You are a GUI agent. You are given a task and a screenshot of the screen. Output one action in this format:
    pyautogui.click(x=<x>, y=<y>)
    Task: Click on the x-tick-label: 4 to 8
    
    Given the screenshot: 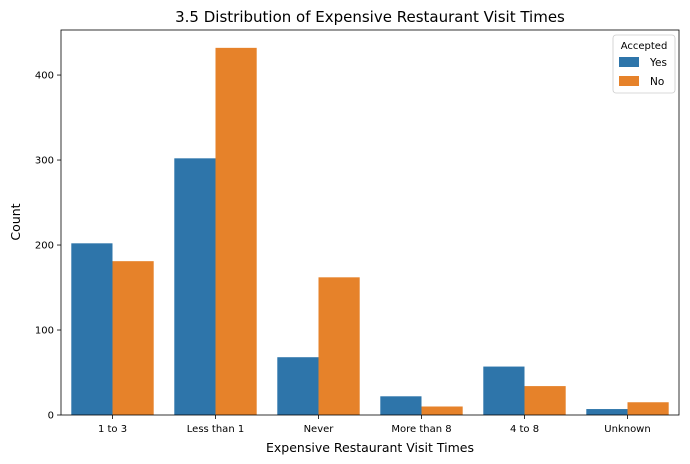 What is the action you would take?
    pyautogui.click(x=524, y=429)
    